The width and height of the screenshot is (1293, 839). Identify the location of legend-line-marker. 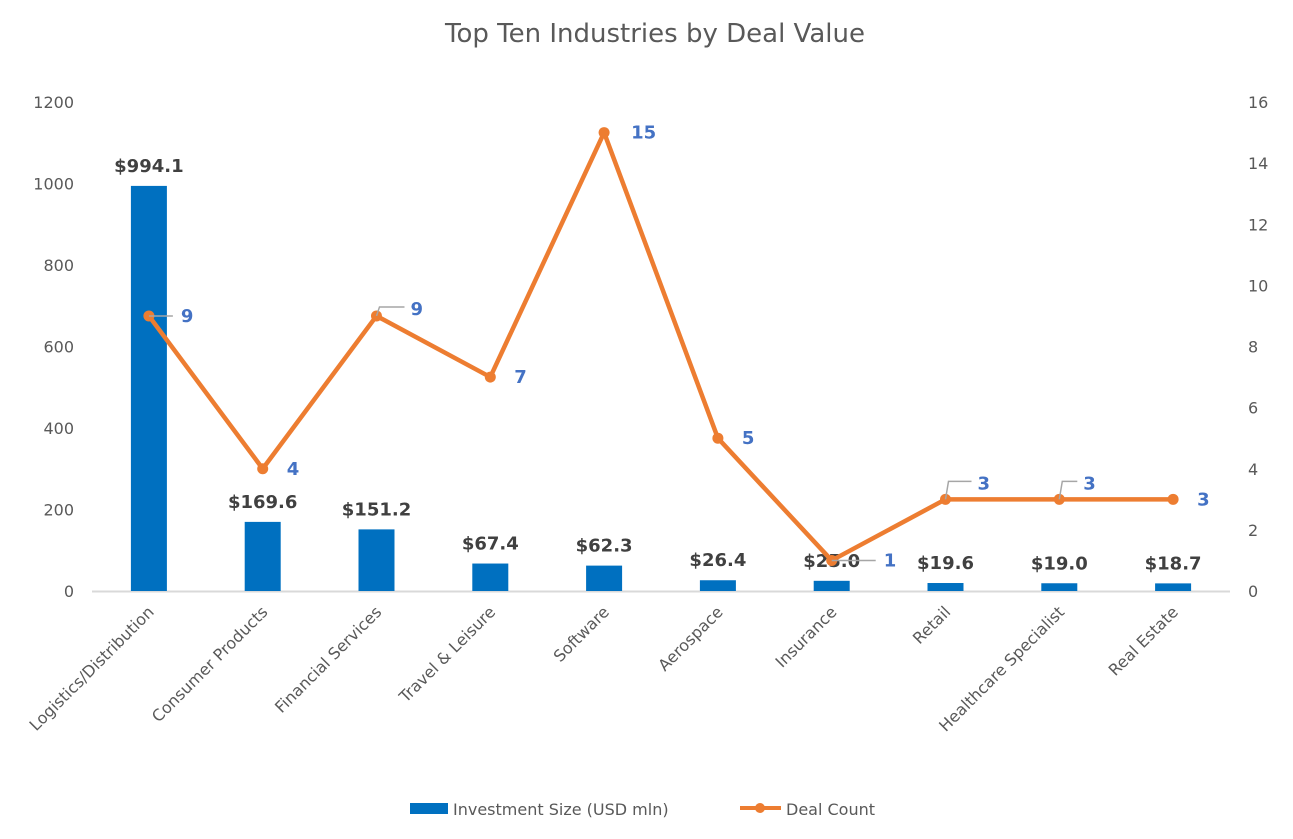
(760, 808).